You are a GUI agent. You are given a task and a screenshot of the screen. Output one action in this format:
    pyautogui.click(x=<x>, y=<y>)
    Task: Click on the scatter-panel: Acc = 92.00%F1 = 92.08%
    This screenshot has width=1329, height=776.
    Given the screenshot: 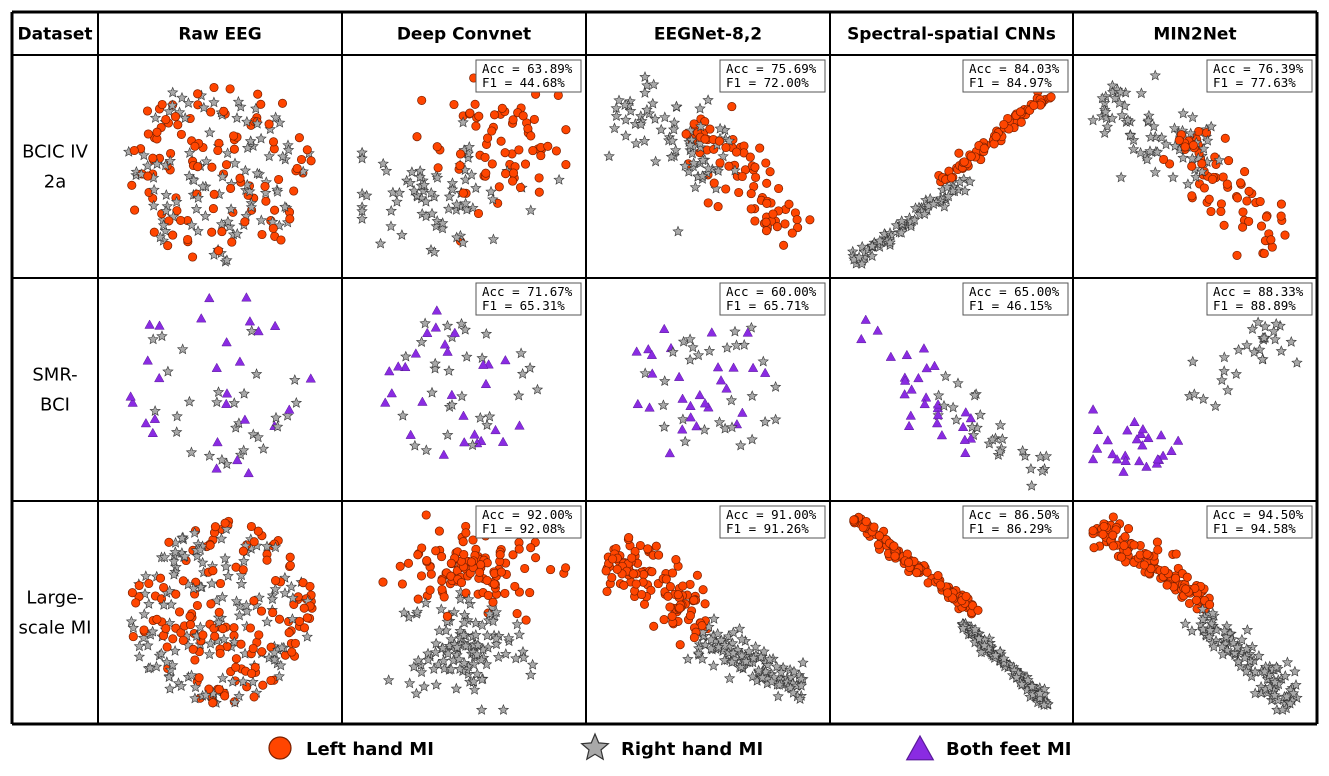 What is the action you would take?
    pyautogui.click(x=480, y=610)
    